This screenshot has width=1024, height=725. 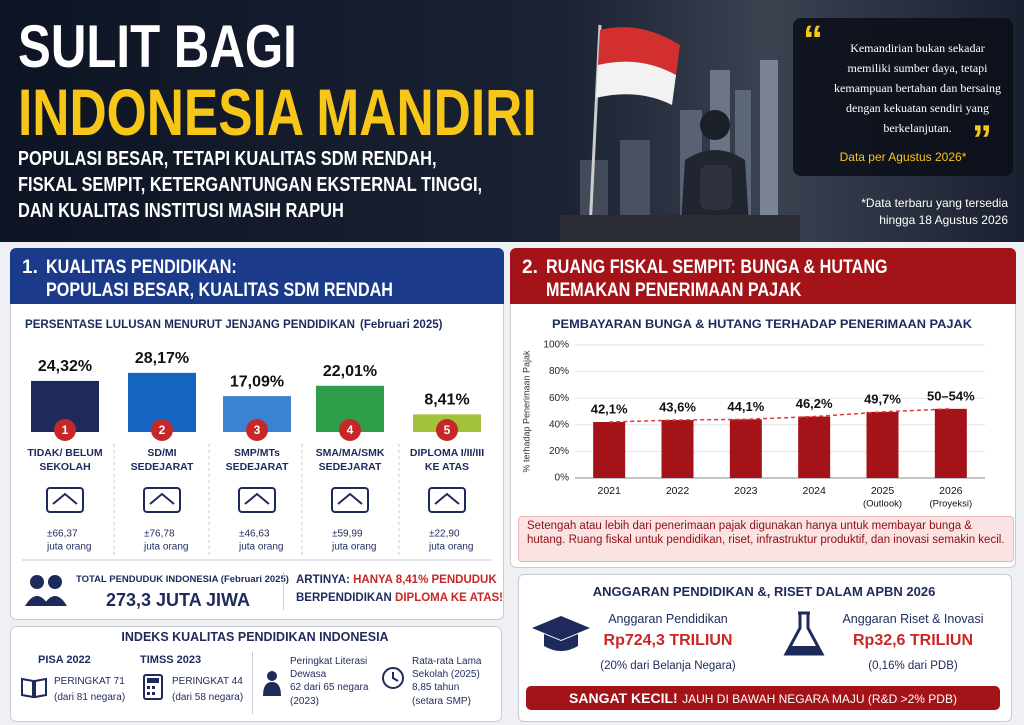 I want to click on badge-number: 2, so click(x=162, y=430).